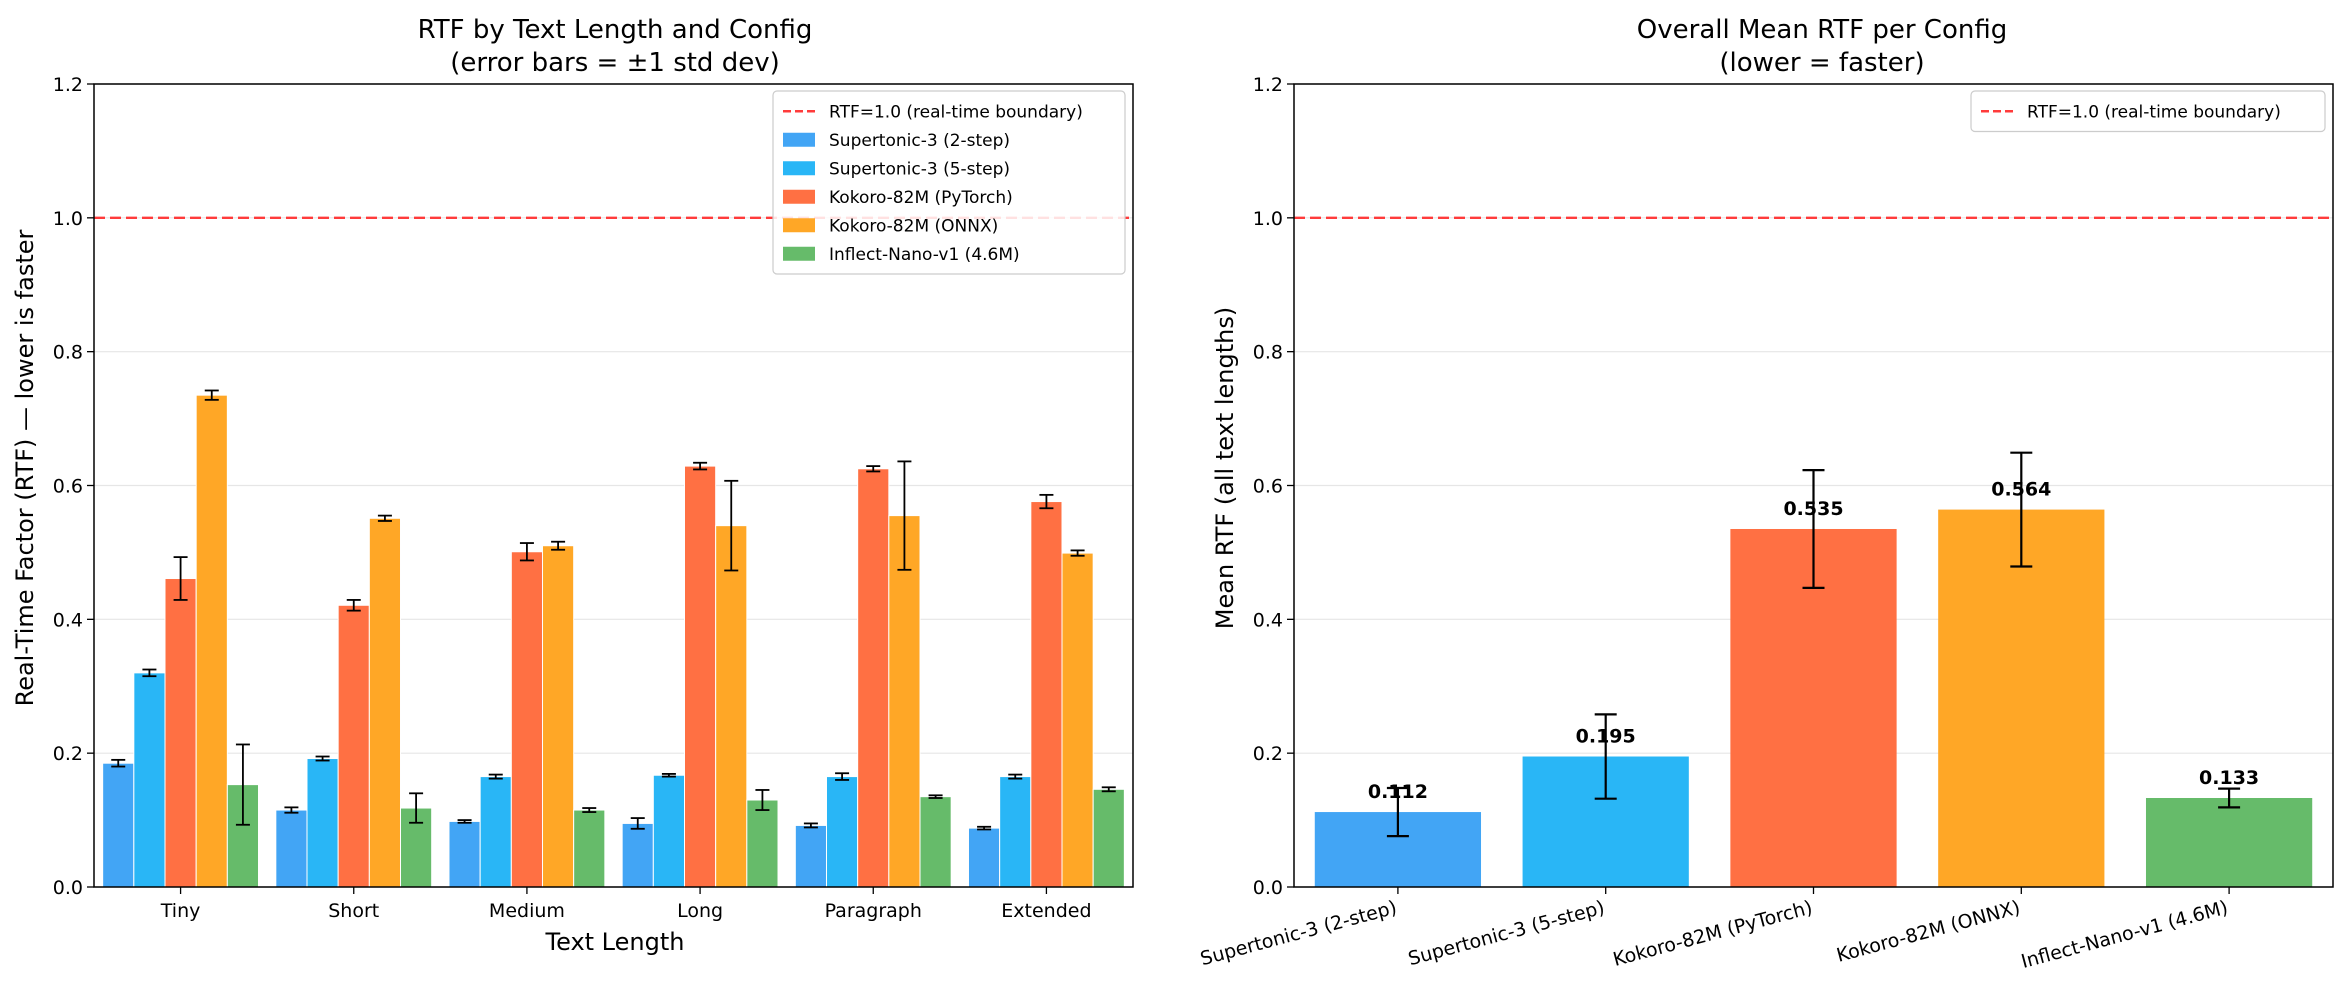  What do you see at coordinates (25, 467) in the screenshot?
I see `left-y-axis-label: Real-Time Factor (RTF) — lower is faster` at bounding box center [25, 467].